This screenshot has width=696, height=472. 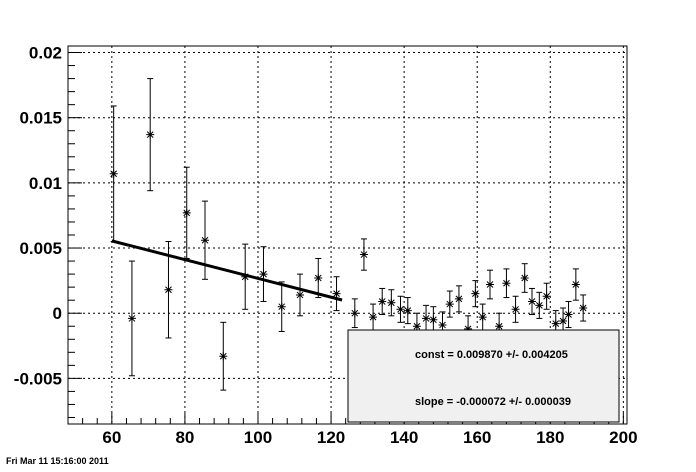 I want to click on timestamp: Fri Mar 11 15:16:00 2011, so click(x=57, y=461).